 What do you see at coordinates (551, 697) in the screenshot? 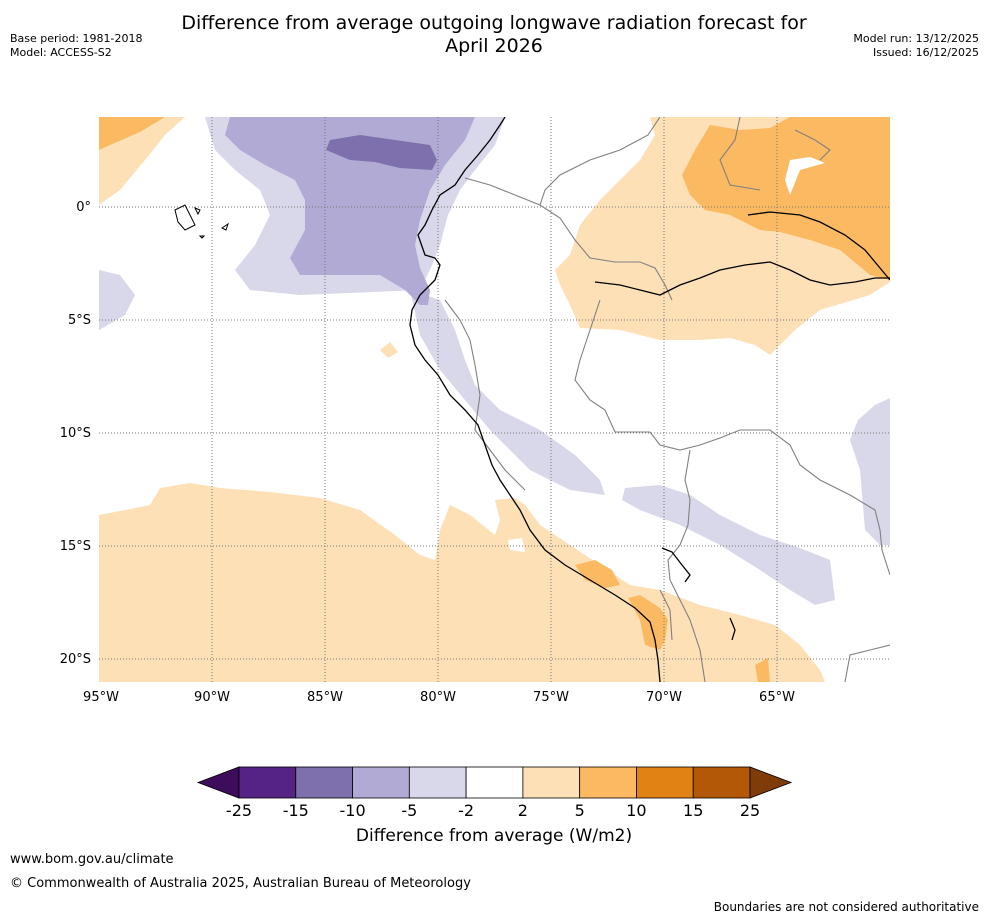
I see `lon-label-75w: 75°W` at bounding box center [551, 697].